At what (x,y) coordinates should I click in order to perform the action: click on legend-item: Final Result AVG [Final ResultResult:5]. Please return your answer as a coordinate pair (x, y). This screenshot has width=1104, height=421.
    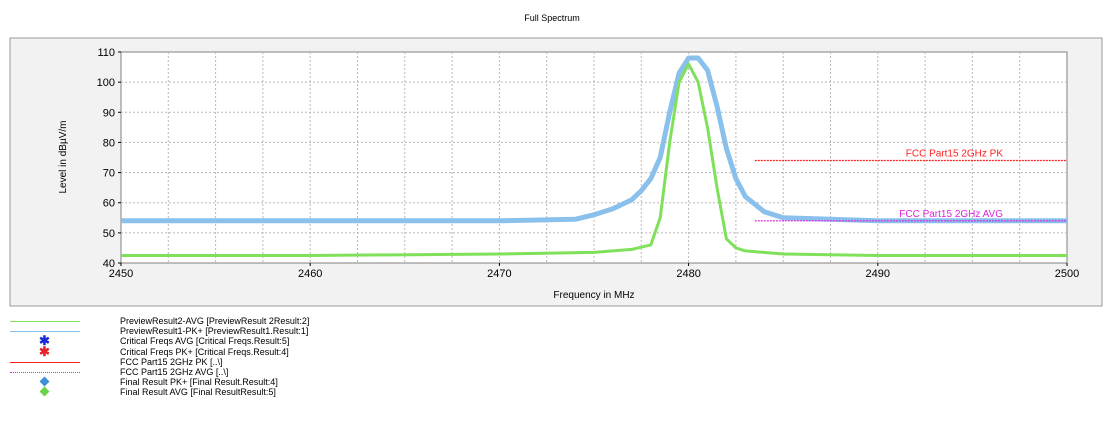
    Looking at the image, I should click on (552, 392).